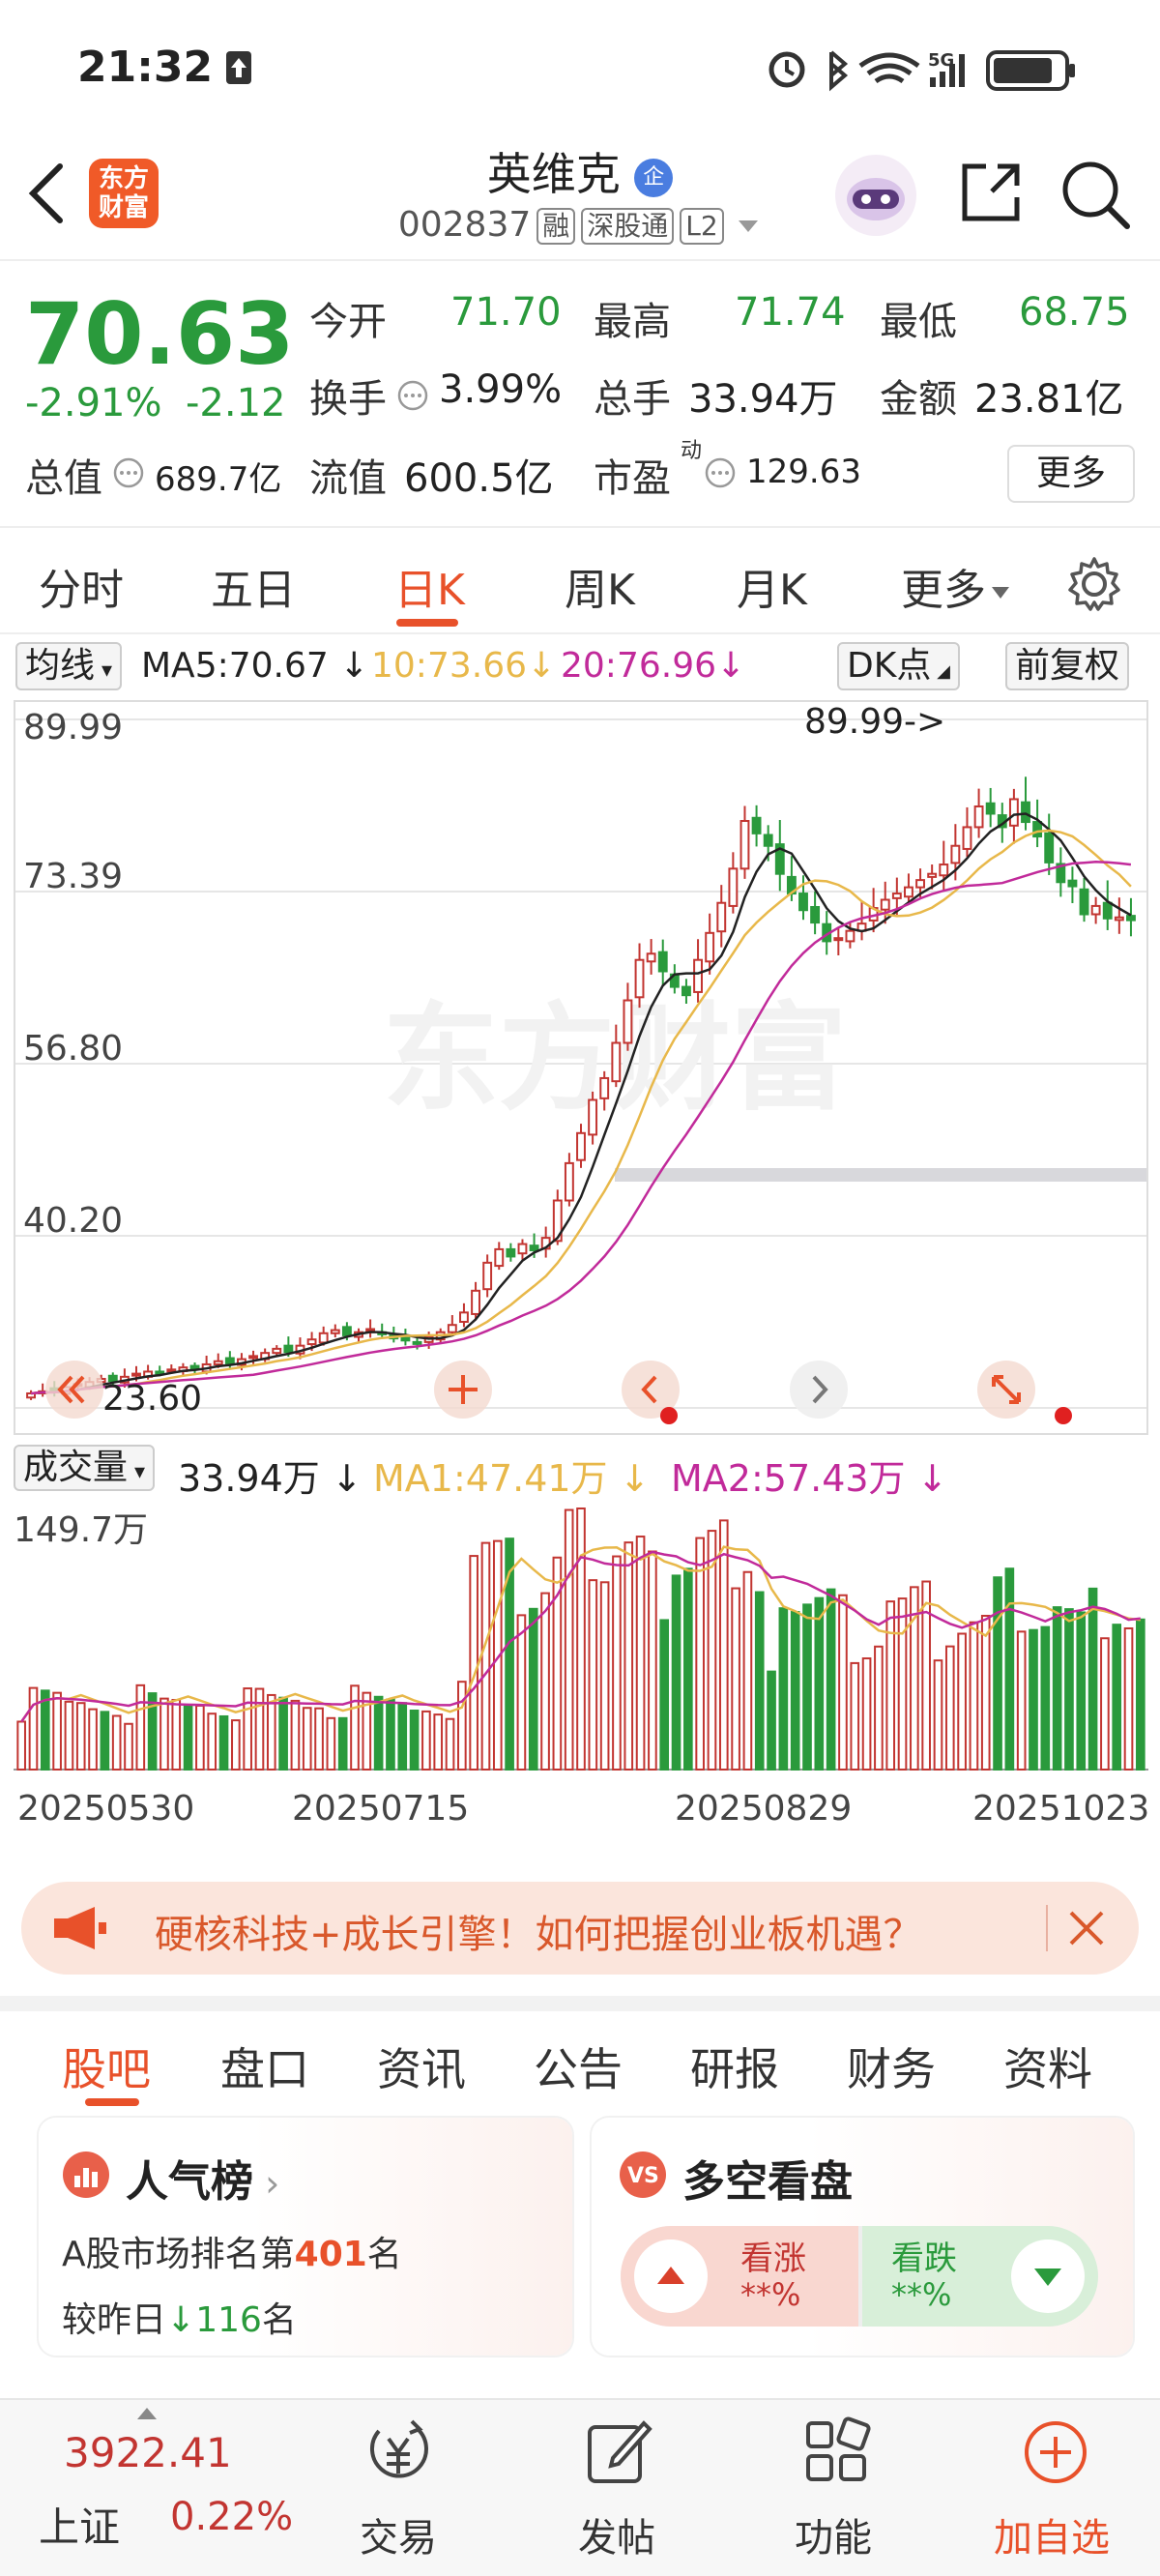 This screenshot has height=2576, width=1160. Describe the element at coordinates (617, 2538) in the screenshot. I see `nav-post: 发帖` at that location.